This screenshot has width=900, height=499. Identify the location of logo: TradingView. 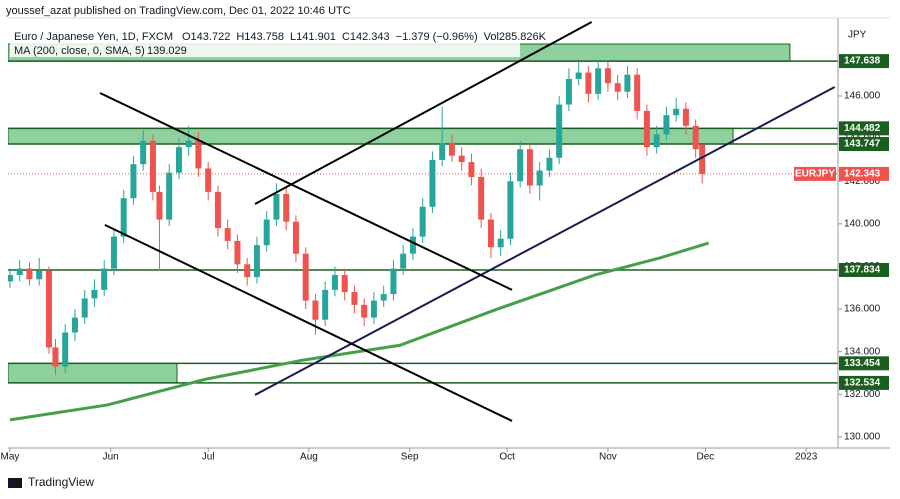
(51, 482).